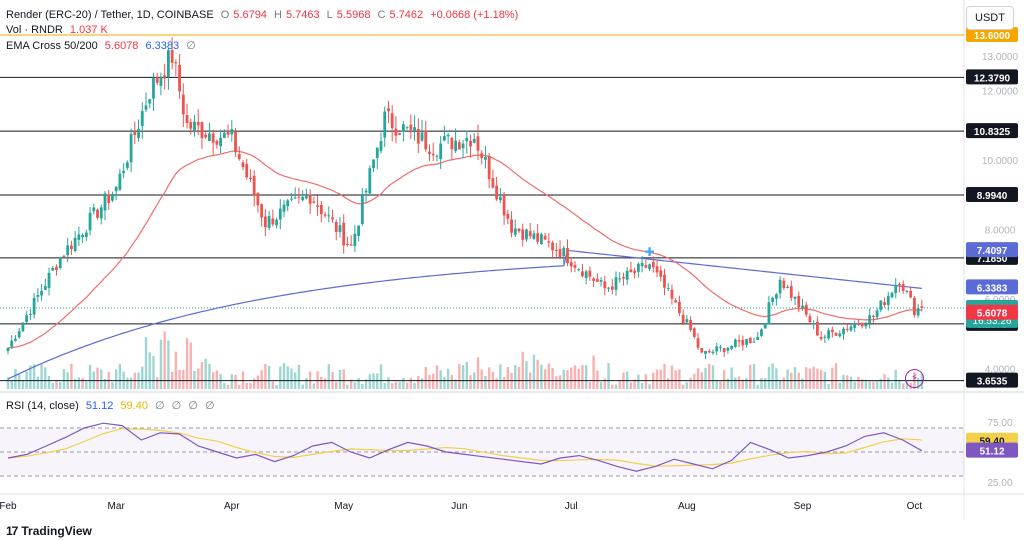 This screenshot has height=540, width=1024. I want to click on high-value: 5.7463, so click(302, 15).